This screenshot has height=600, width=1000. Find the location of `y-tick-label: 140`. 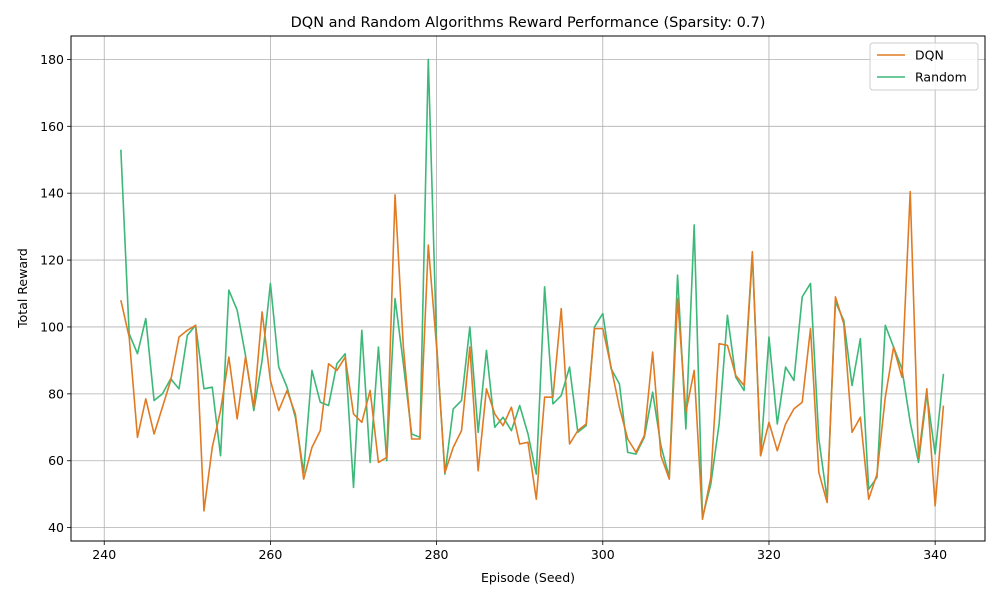

y-tick-label: 140 is located at coordinates (52, 193).